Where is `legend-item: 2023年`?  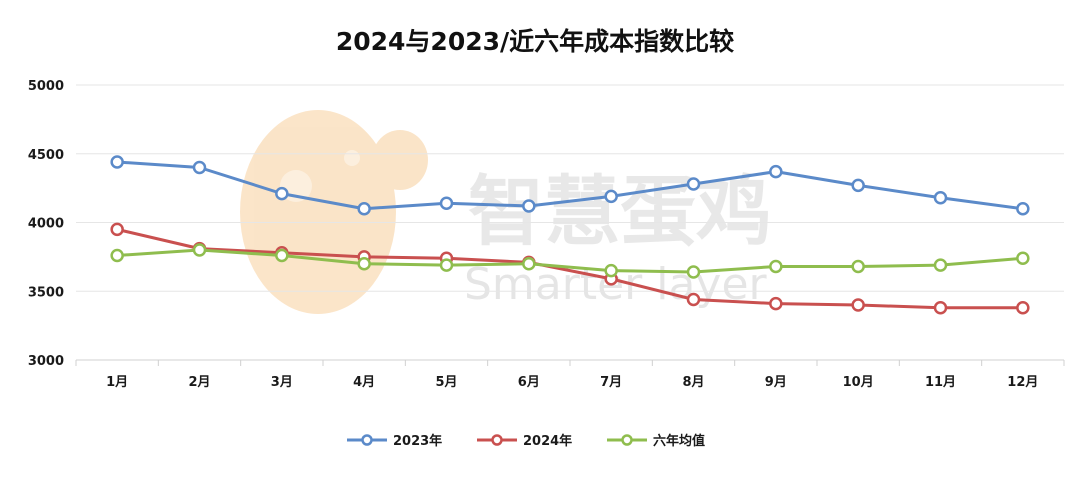 legend-item: 2023年 is located at coordinates (394, 441).